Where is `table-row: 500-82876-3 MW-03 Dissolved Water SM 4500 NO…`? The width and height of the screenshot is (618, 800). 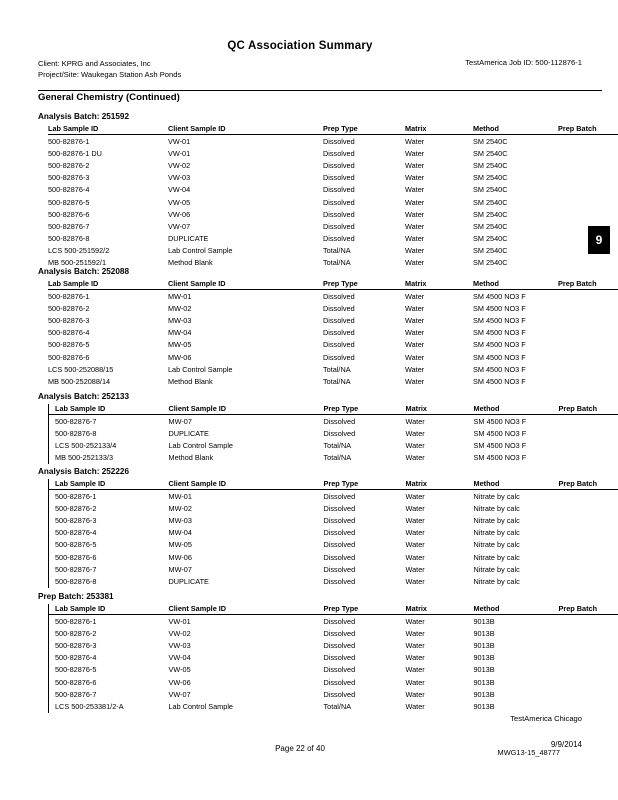 table-row: 500-82876-3 MW-03 Dissolved Water SM 4500 NO… is located at coordinates (333, 320).